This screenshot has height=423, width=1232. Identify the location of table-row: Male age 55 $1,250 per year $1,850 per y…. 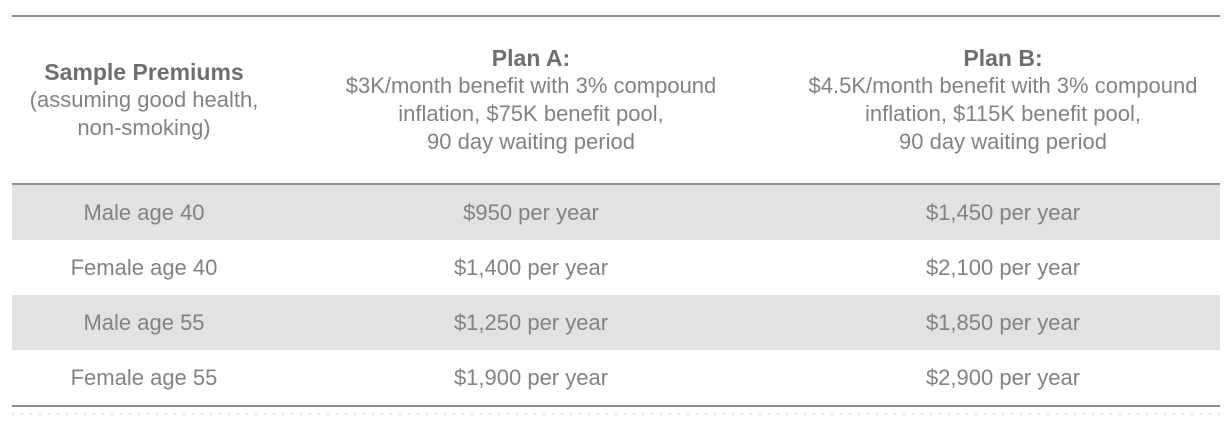
(616, 322).